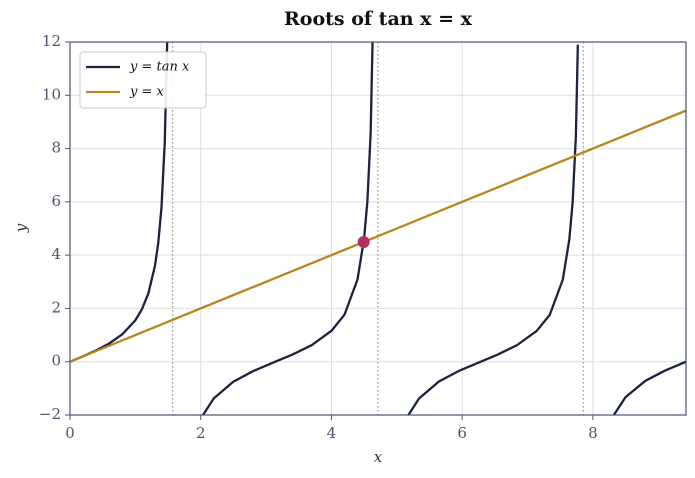  I want to click on y-tick-label: 10, so click(51, 94).